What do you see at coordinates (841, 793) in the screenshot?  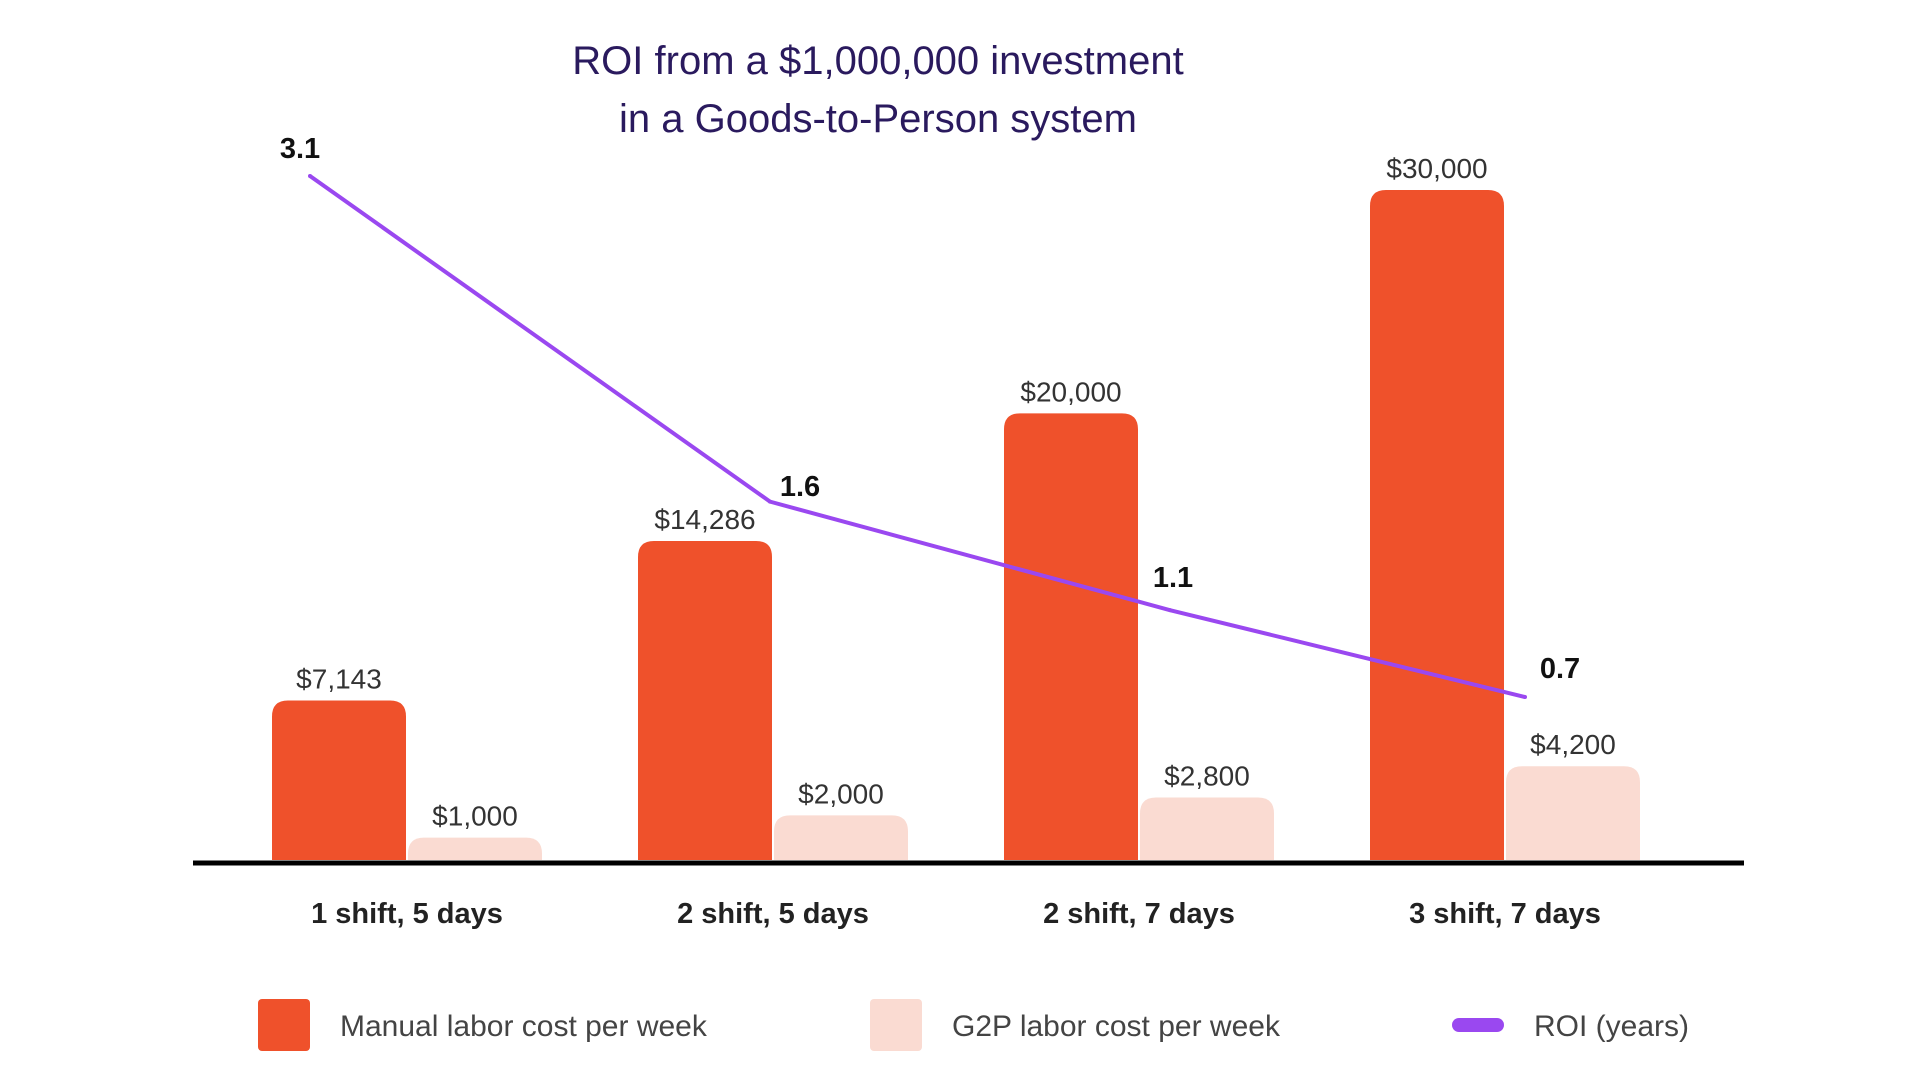 I see `g2p-value-label-2: $2,000` at bounding box center [841, 793].